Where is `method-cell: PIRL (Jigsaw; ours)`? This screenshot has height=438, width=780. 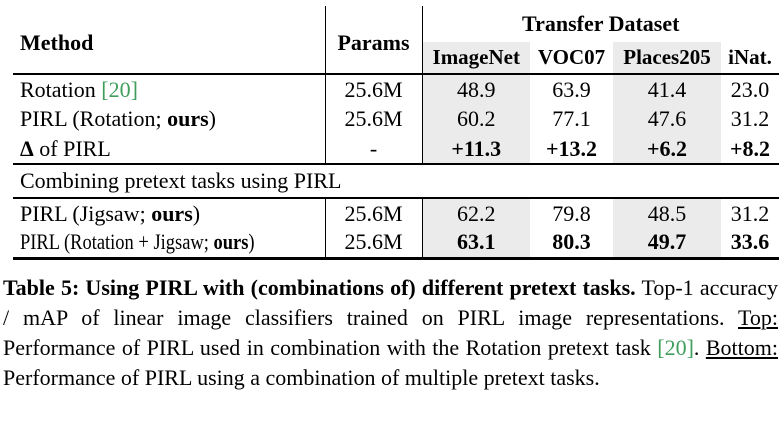 method-cell: PIRL (Jigsaw; ours) is located at coordinates (169, 213).